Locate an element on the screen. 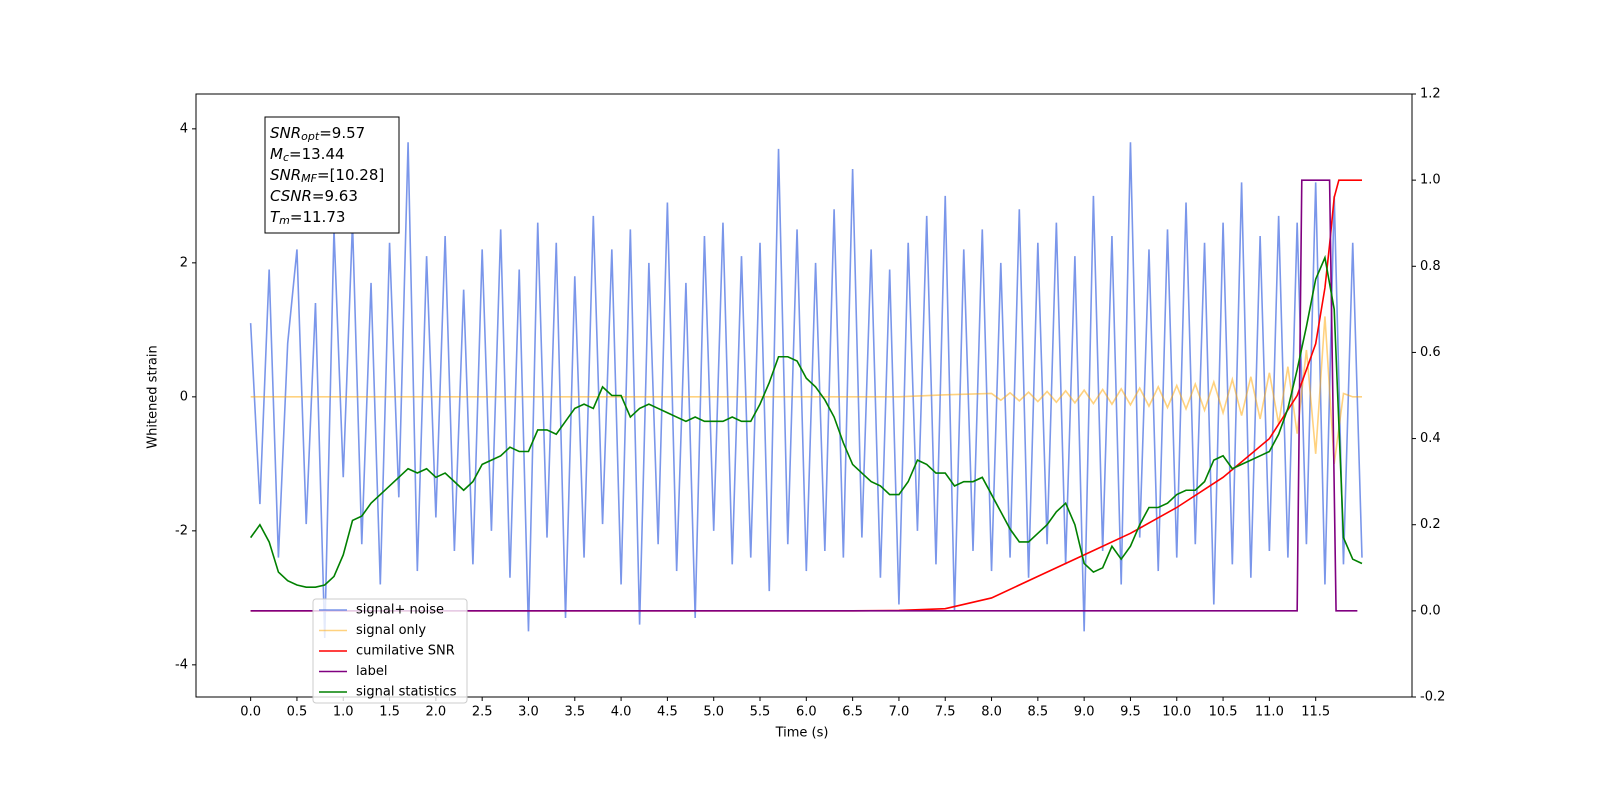  annotation-line: Tm=11.73 is located at coordinates (307, 218).